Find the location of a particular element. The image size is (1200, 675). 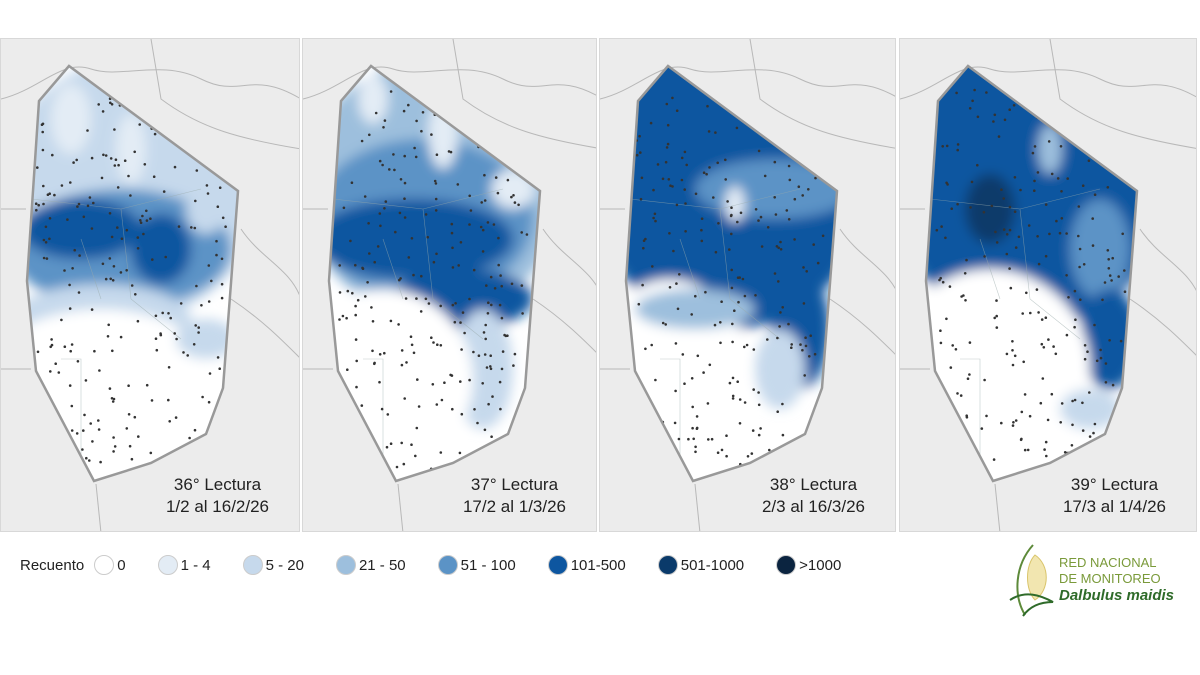

legend-swatch is located at coordinates (167, 565).